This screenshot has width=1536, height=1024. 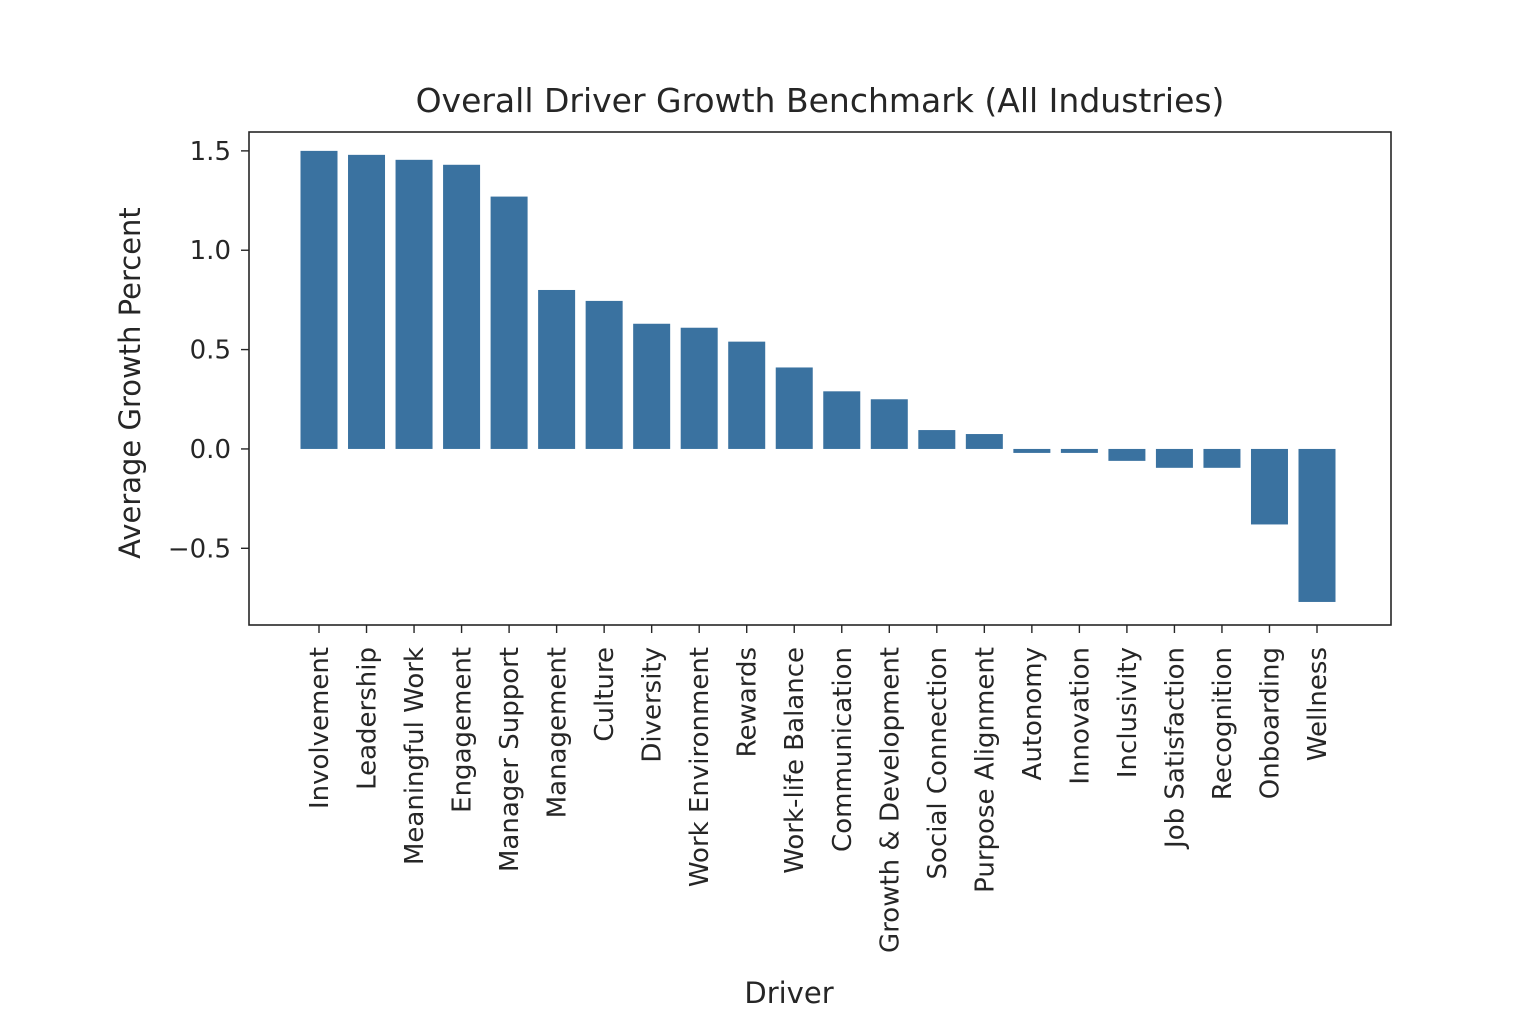 I want to click on x-tick-label: Wellness, so click(x=1318, y=704).